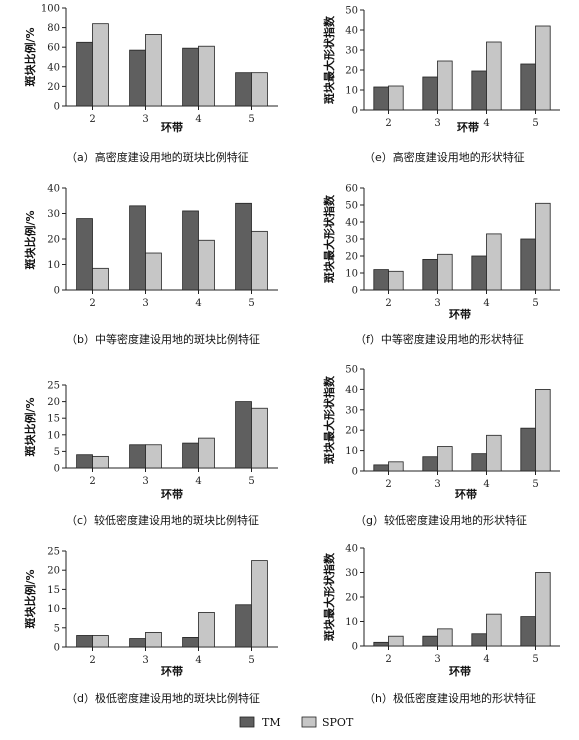 This screenshot has width=579, height=740. What do you see at coordinates (338, 722) in the screenshot?
I see `legend-label-spot: SPOT` at bounding box center [338, 722].